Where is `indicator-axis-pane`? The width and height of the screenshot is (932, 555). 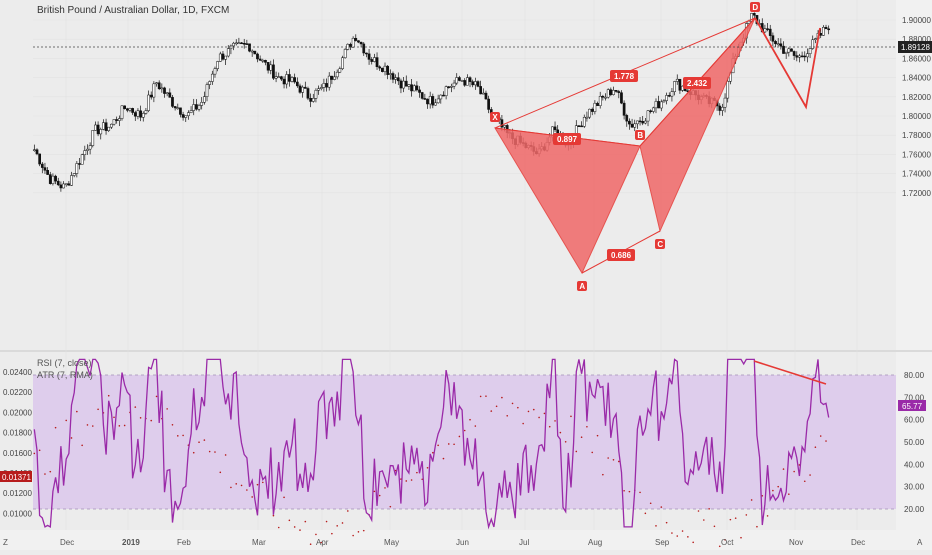 indicator-axis-pane is located at coordinates (914, 441).